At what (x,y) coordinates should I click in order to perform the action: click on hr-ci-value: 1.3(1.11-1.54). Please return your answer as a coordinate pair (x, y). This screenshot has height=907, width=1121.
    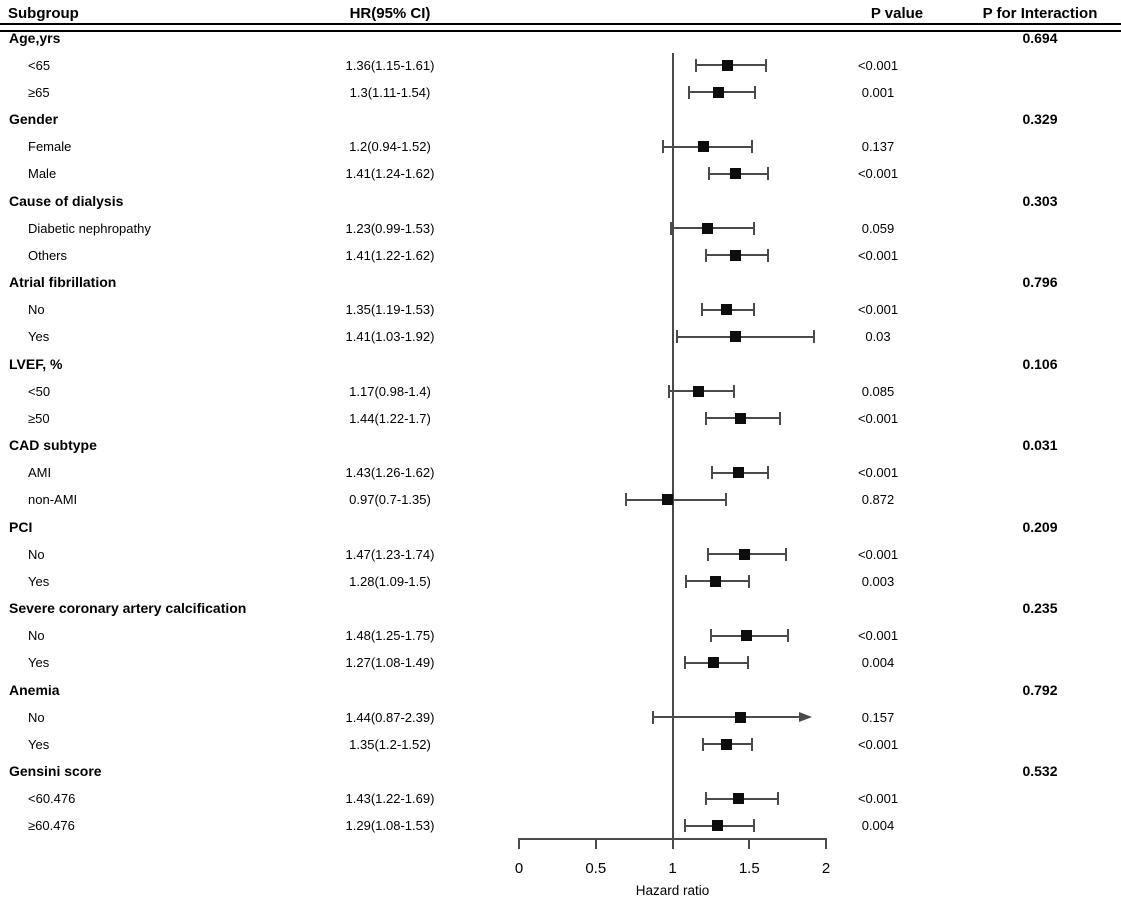
    Looking at the image, I should click on (390, 92).